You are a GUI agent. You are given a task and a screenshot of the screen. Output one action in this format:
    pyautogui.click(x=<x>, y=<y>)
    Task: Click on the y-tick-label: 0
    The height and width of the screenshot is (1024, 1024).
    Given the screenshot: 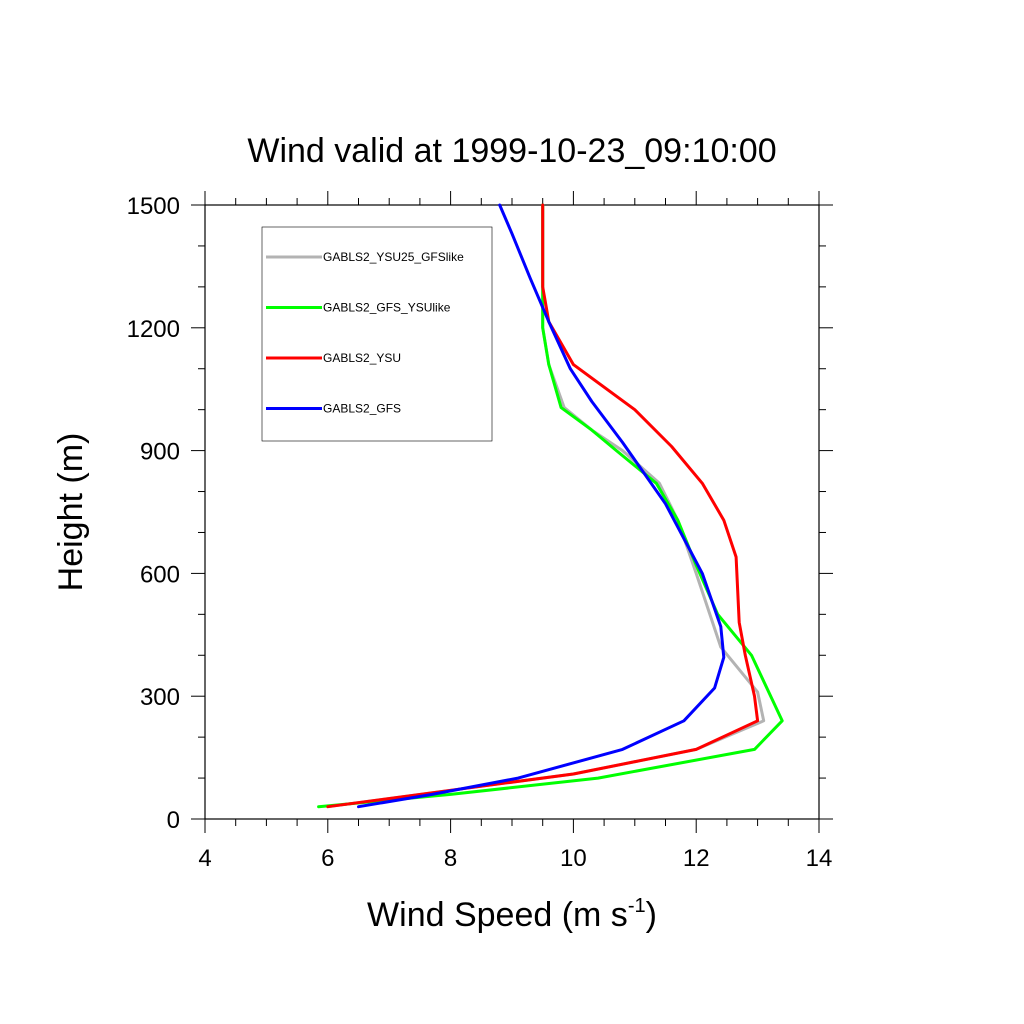 What is the action you would take?
    pyautogui.click(x=173, y=820)
    